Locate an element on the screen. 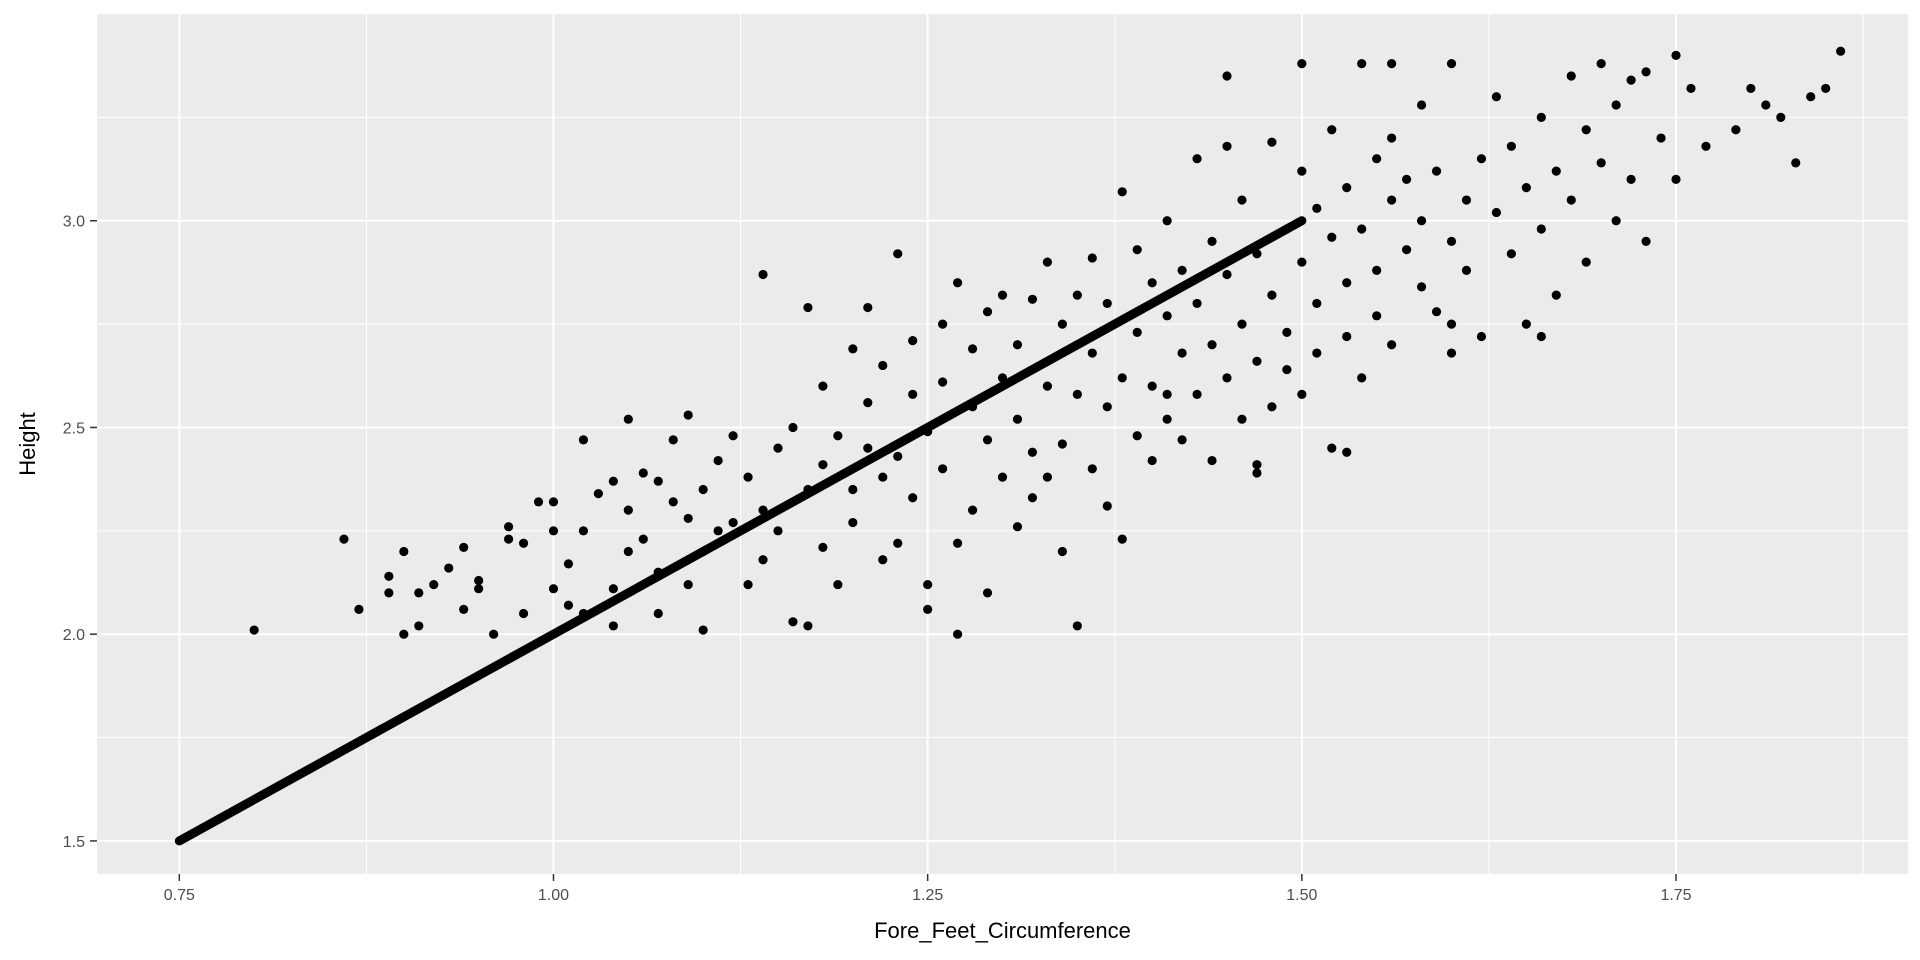  x-axis-title: Fore_Feet_Circumference is located at coordinates (1002, 930).